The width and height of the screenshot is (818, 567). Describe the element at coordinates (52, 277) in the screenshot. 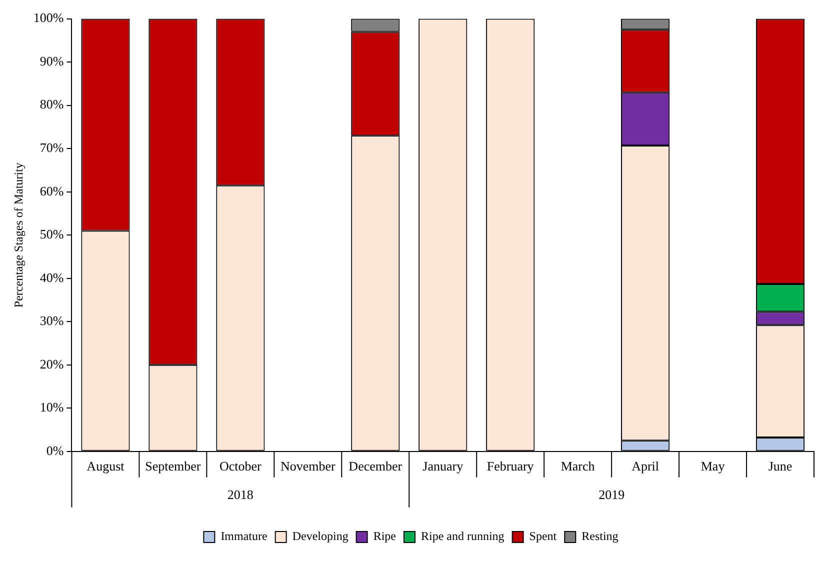

I see `y-tick-label: 40%` at that location.